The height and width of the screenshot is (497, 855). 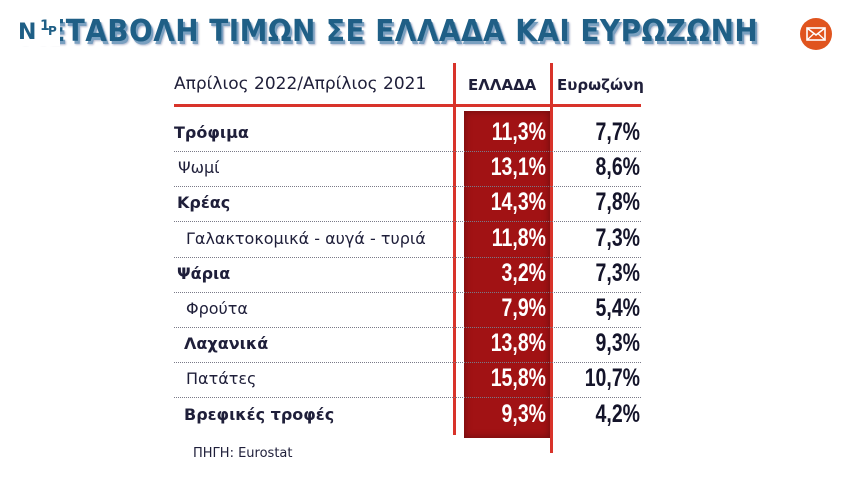 I want to click on eurozone-column-header: Ευρωζώνη, so click(x=600, y=85).